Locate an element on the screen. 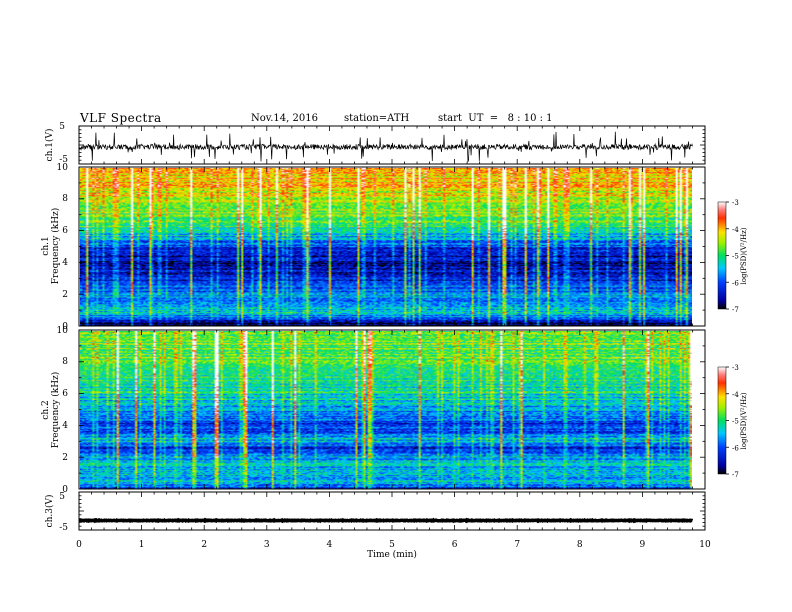 This screenshot has height=612, width=792. ch1-waveform-ylabel: ch.1(V) is located at coordinates (49, 145).